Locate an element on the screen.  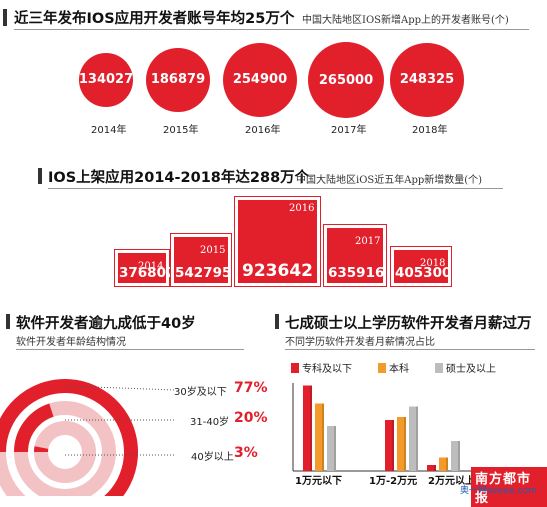
section2-title: IOS上架应用2014-2018年达288万个 is located at coordinates (178, 176).